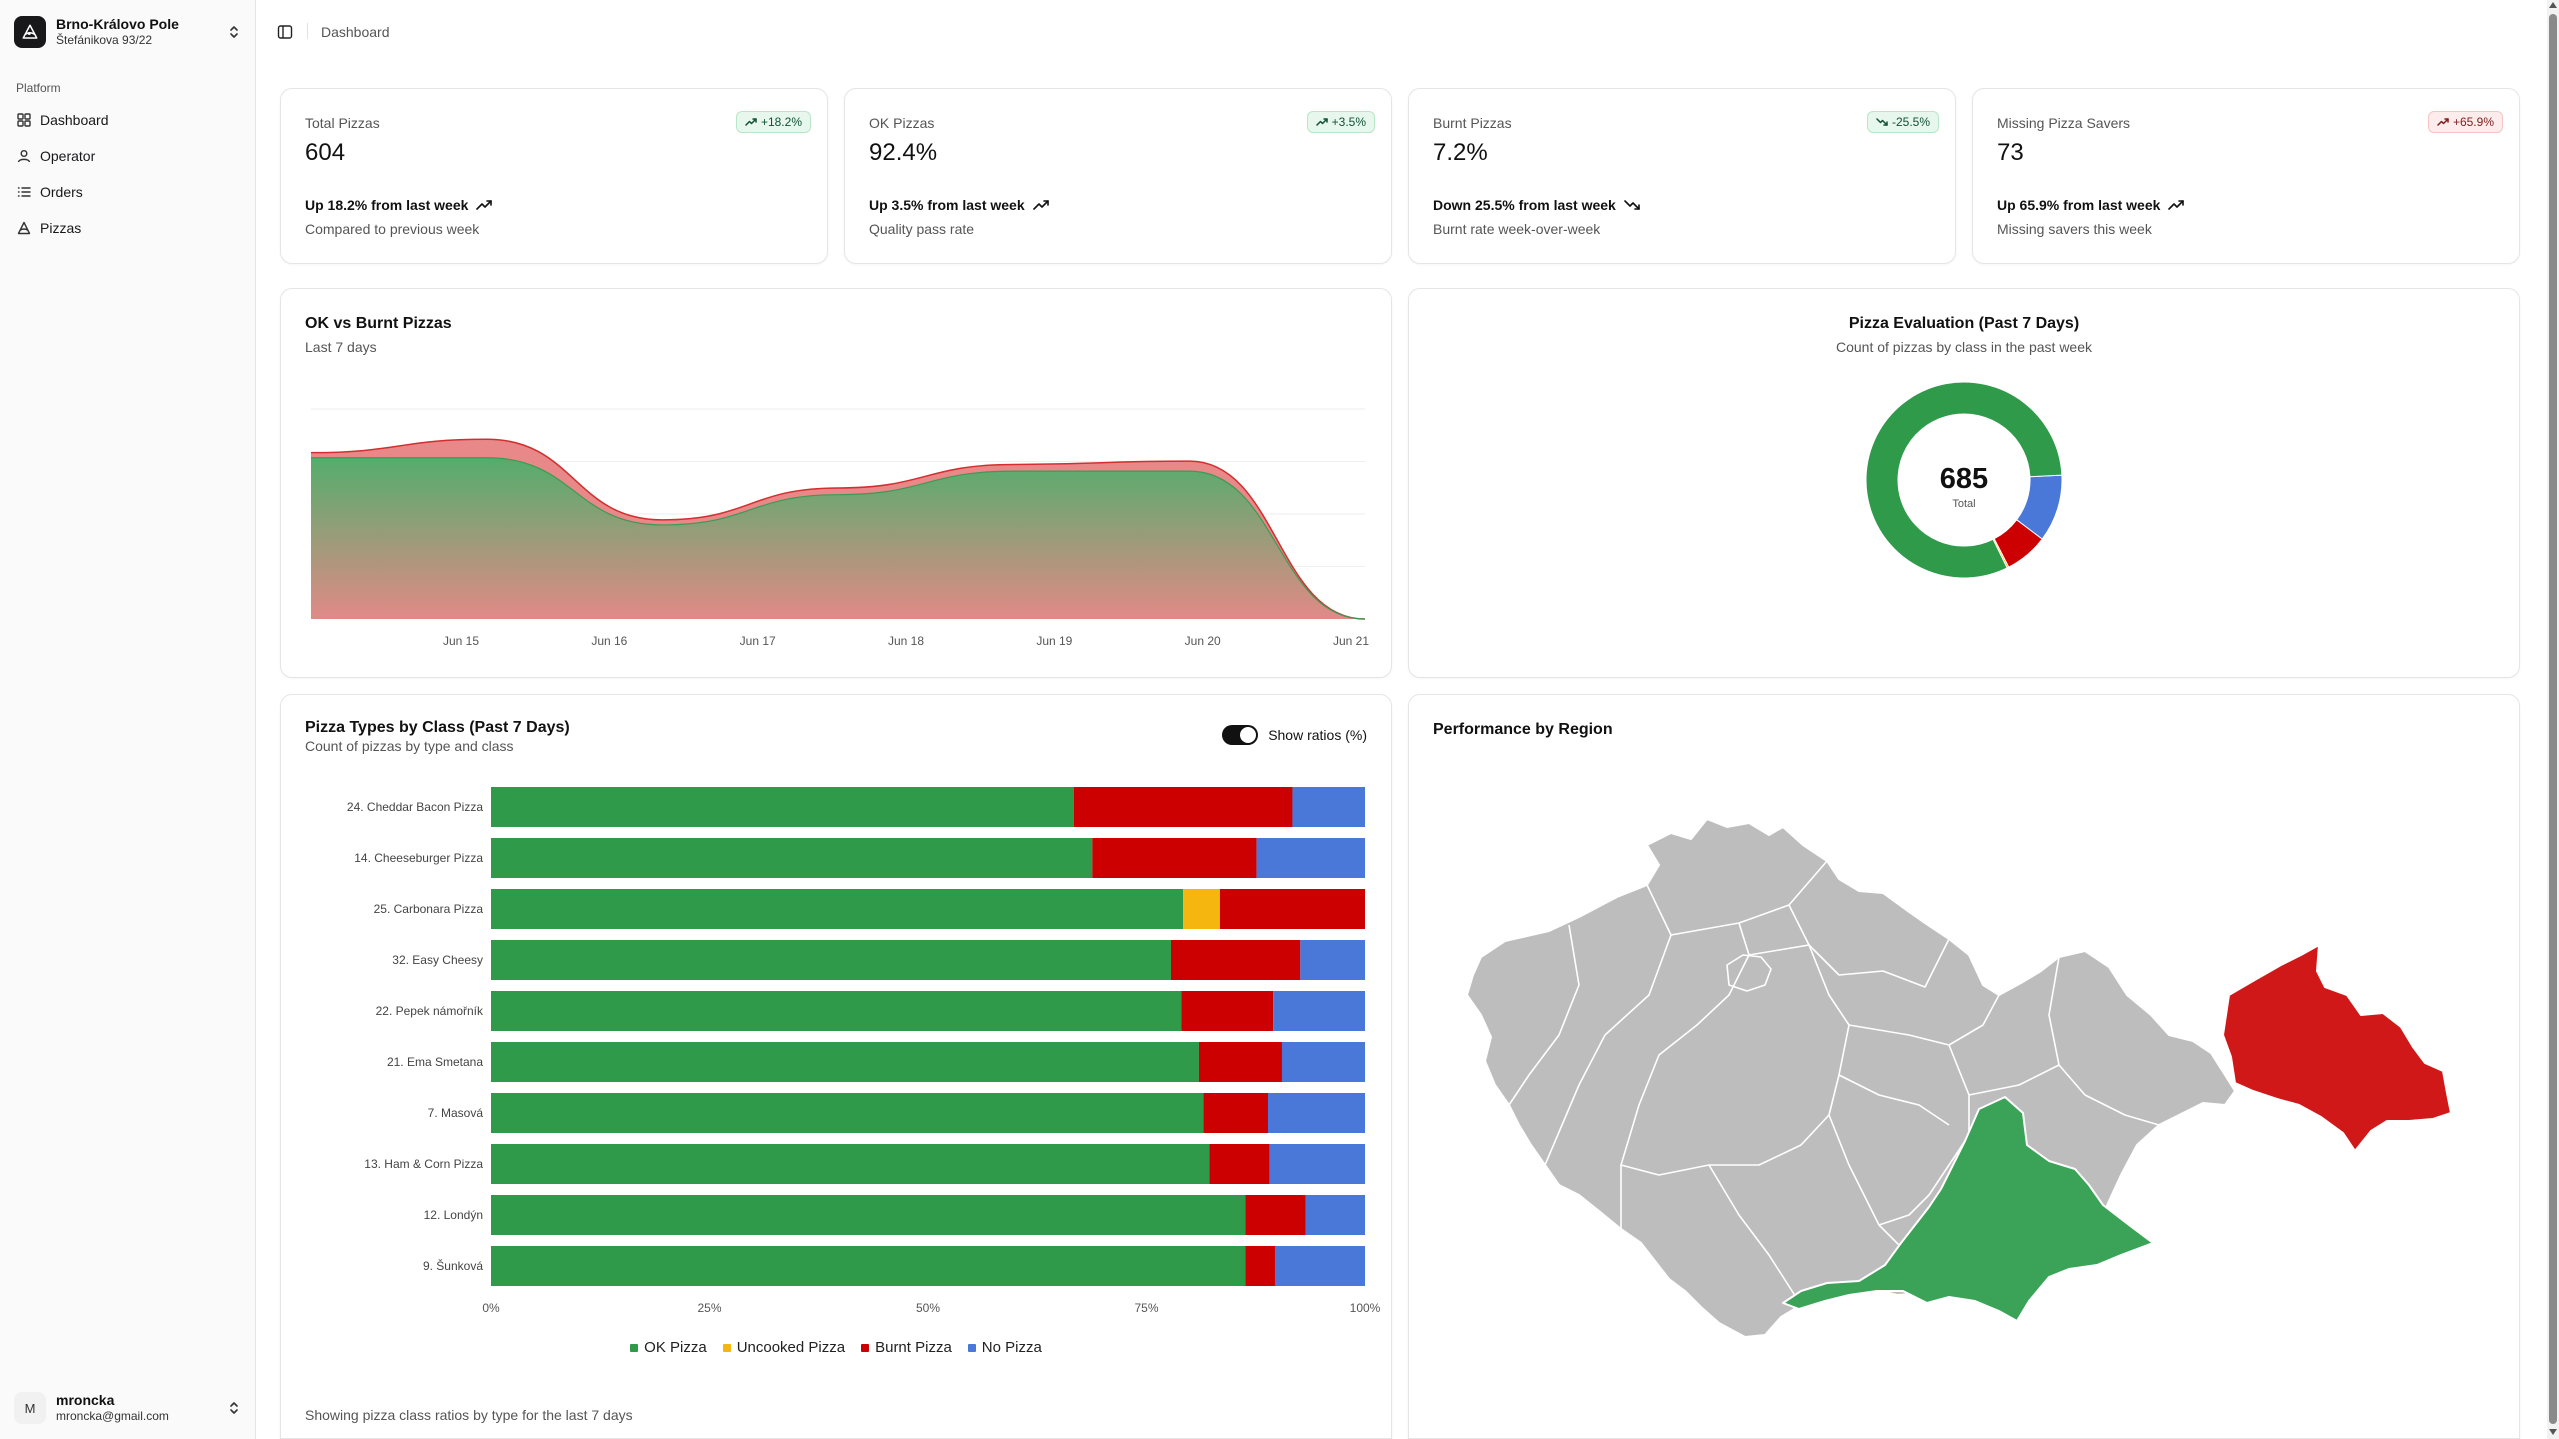  Describe the element at coordinates (1203, 641) in the screenshot. I see `area-x-tick-label: Jun 20` at that location.